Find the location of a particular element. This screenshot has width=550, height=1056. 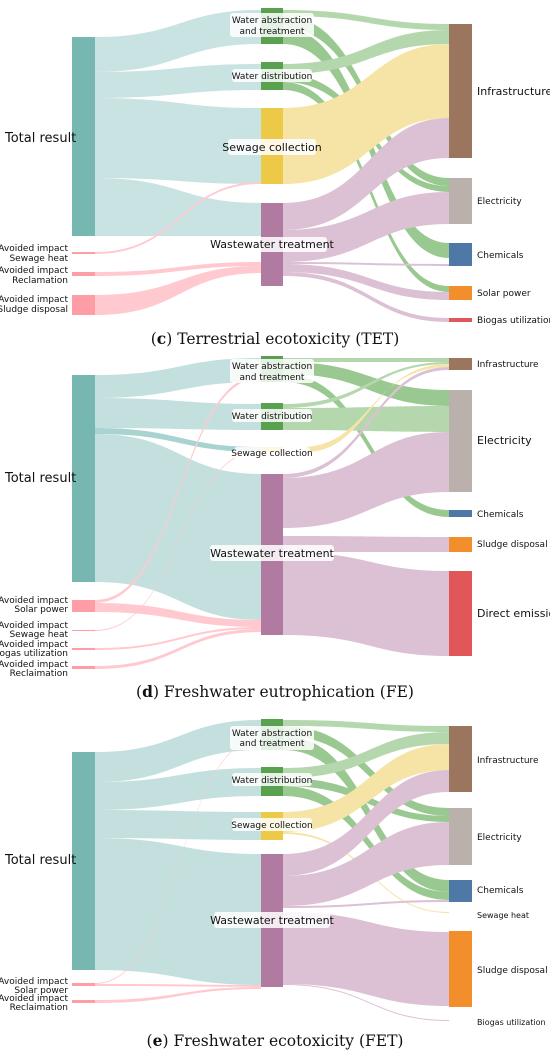

flow-ww-sludge is located at coordinates (366, 959).